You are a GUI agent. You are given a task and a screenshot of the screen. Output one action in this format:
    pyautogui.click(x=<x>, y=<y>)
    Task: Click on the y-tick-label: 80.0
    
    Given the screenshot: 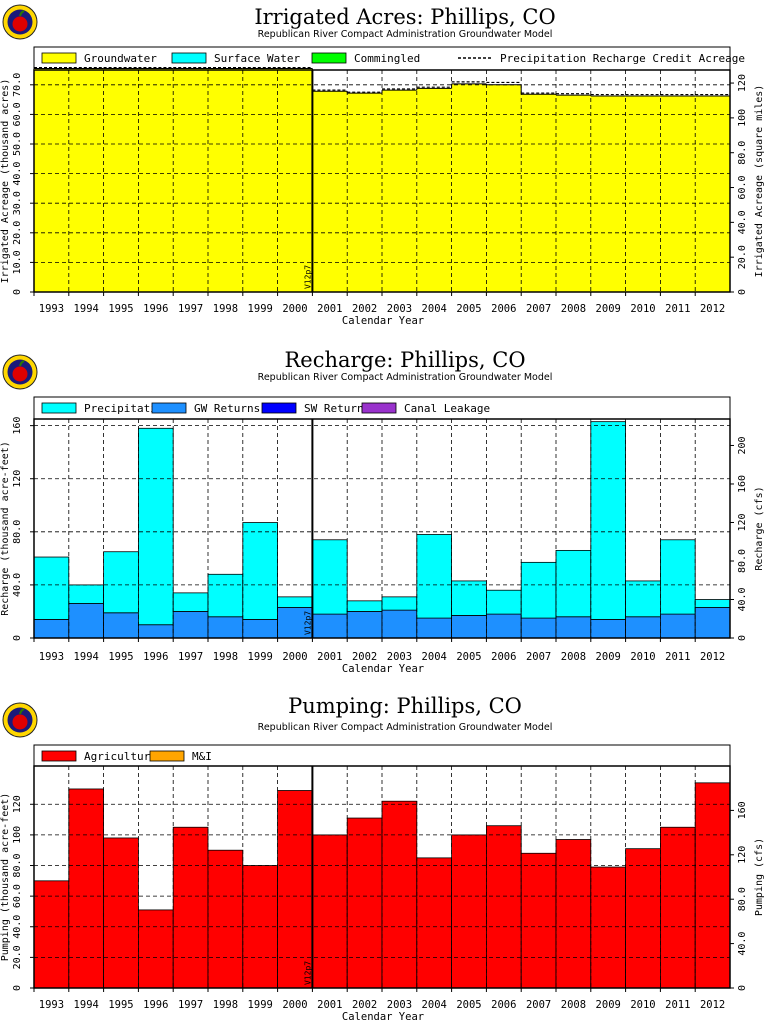 What is the action you would take?
    pyautogui.click(x=17, y=532)
    